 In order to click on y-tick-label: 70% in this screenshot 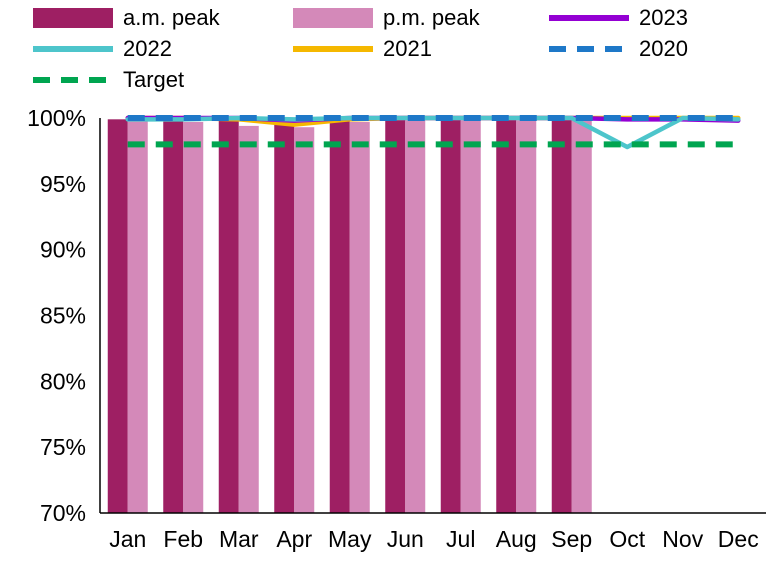, I will do `click(63, 513)`.